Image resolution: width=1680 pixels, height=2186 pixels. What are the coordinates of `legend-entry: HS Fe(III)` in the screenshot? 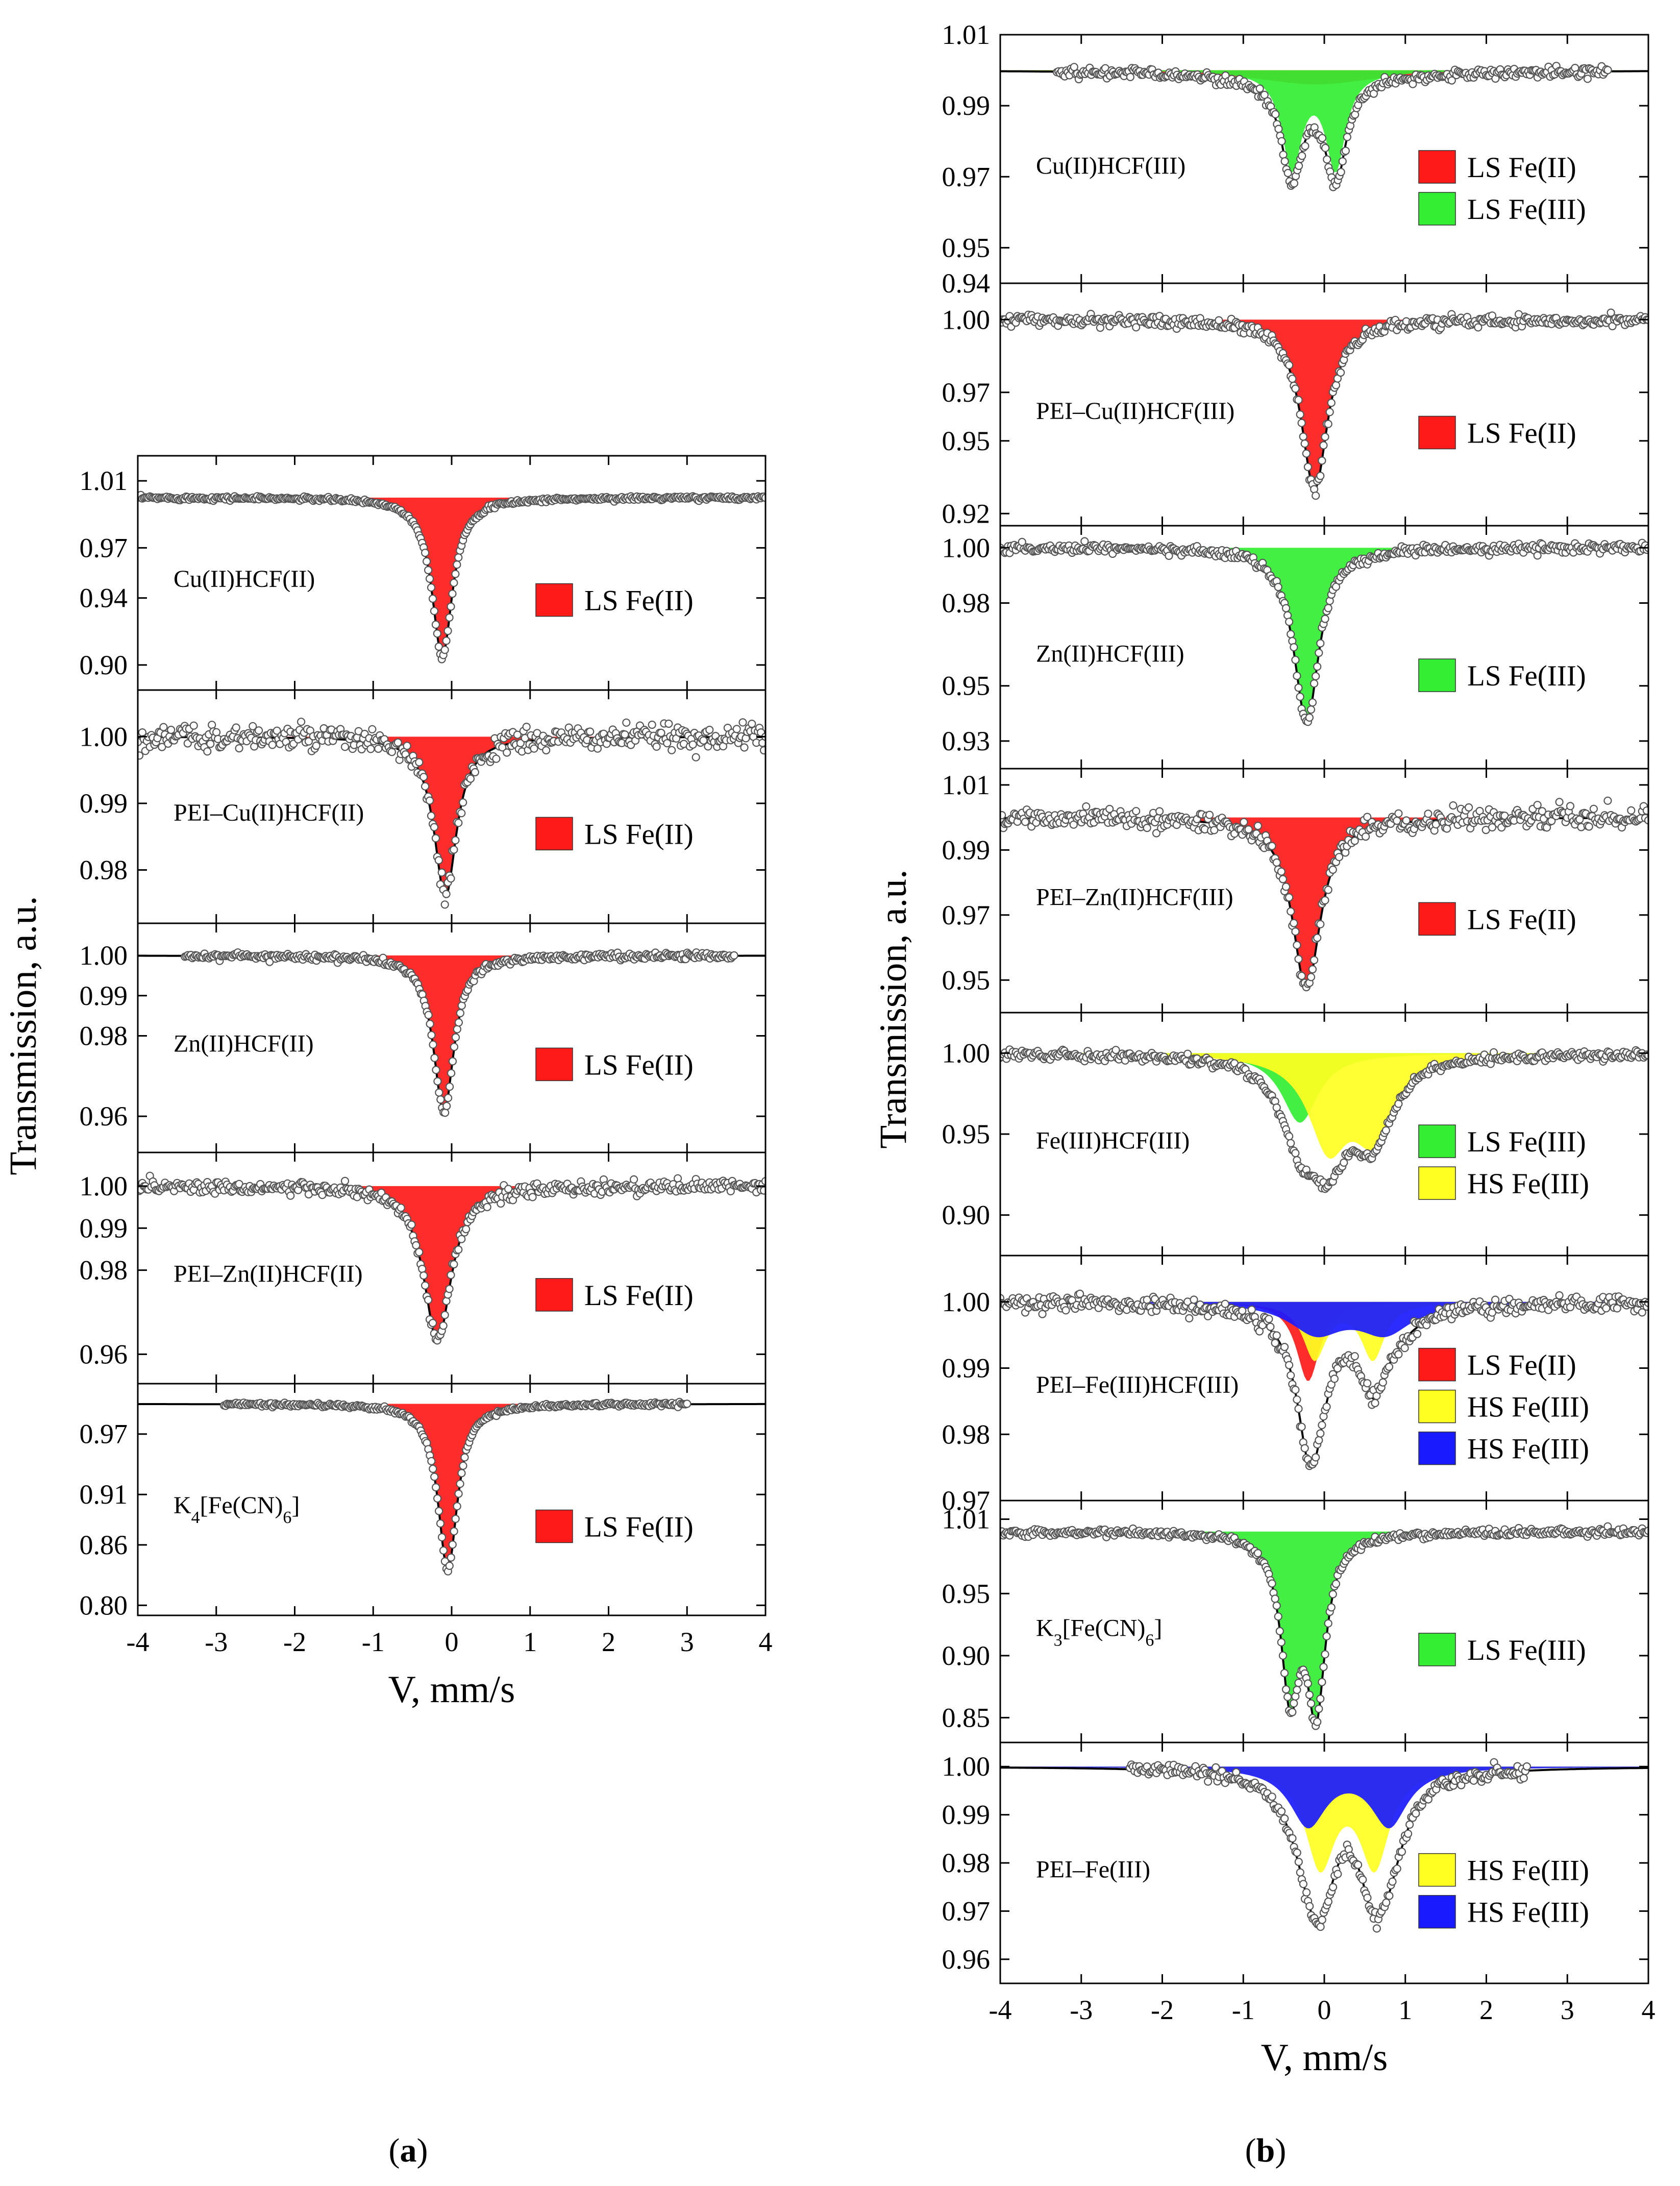 It's located at (1503, 1406).